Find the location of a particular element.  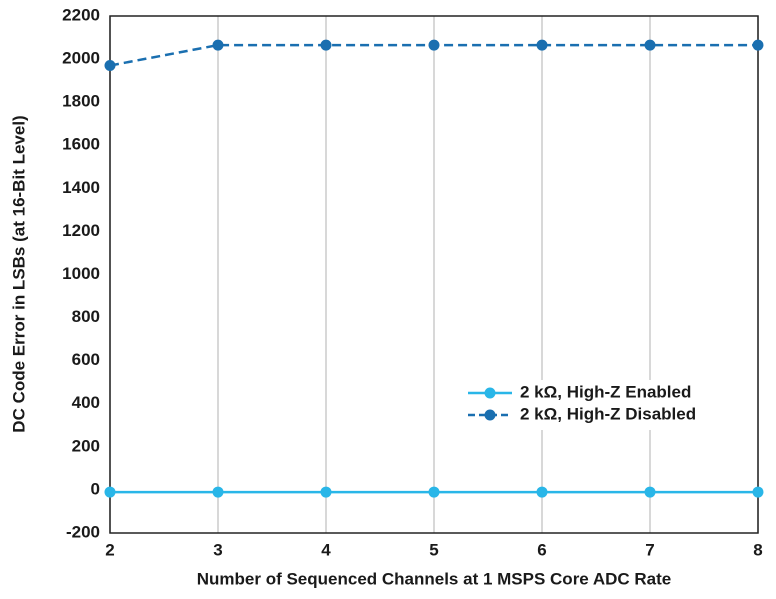

y-tick-label: 1800 is located at coordinates (81, 101).